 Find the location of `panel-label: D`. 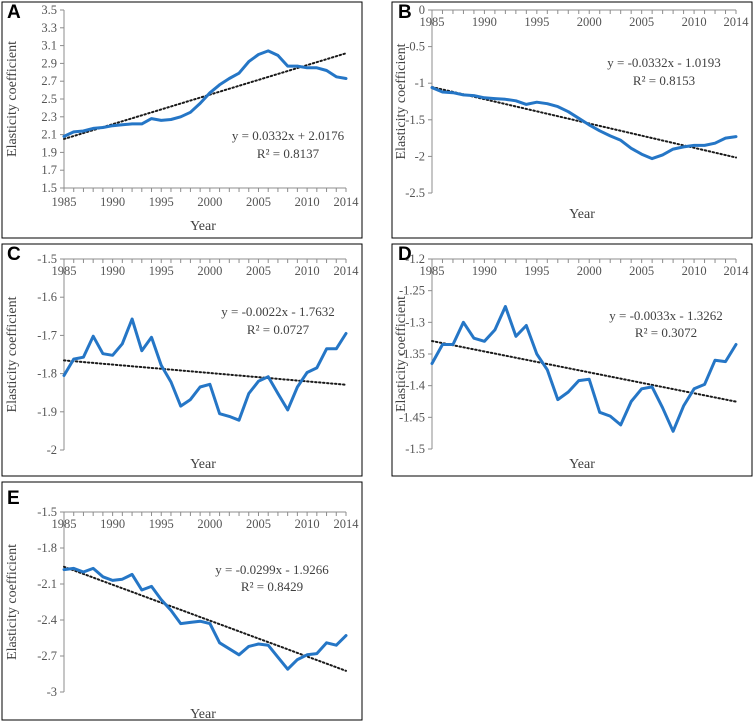

panel-label: D is located at coordinates (405, 254).